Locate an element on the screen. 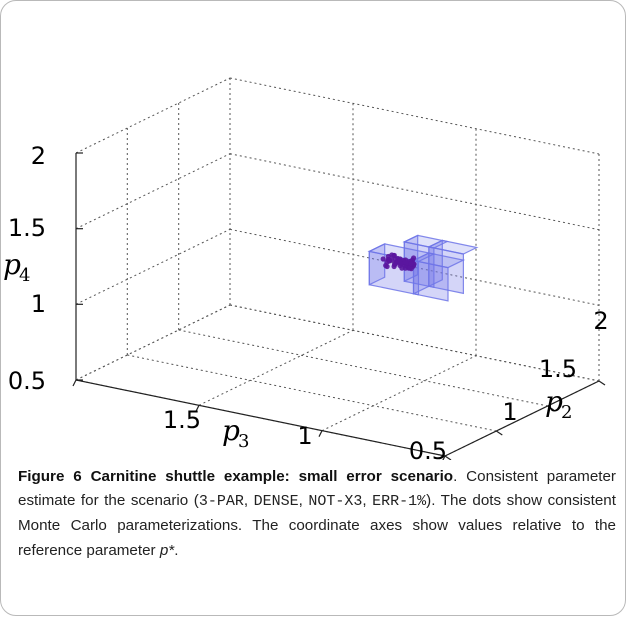 The width and height of the screenshot is (628, 618). z-tick-2: 2 is located at coordinates (38, 156).